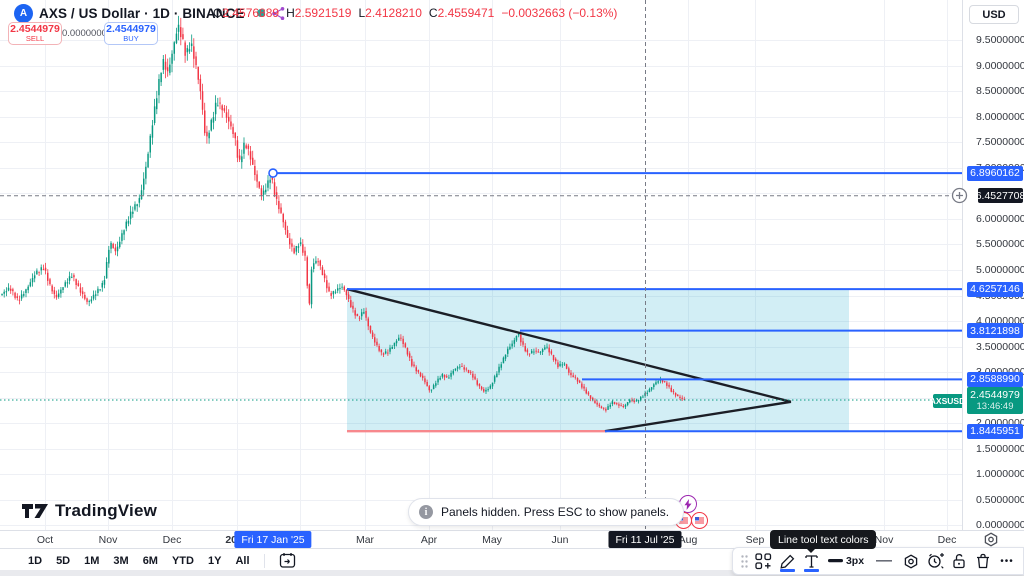 This screenshot has width=1024, height=576. Describe the element at coordinates (273, 539) in the screenshot. I see `drawing-anchor-date-label: Fri 17 Jan '25` at that location.